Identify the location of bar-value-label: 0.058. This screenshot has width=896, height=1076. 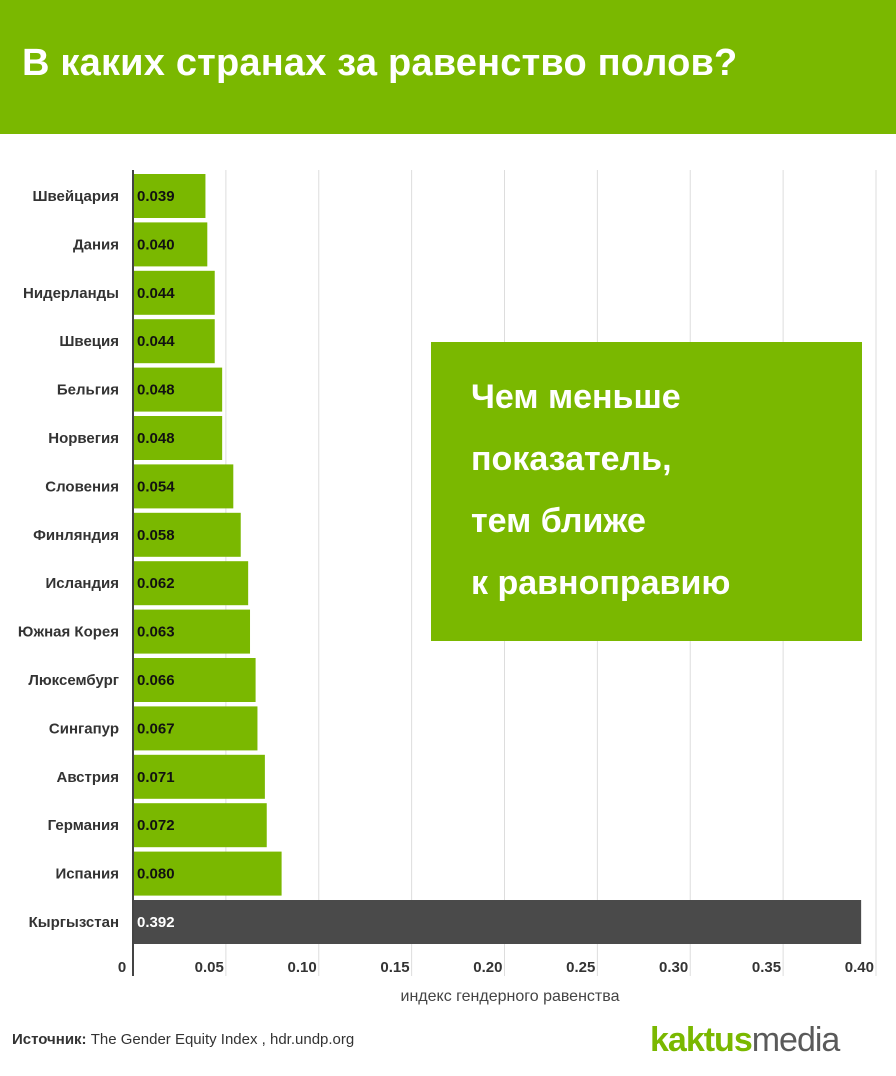
(156, 535).